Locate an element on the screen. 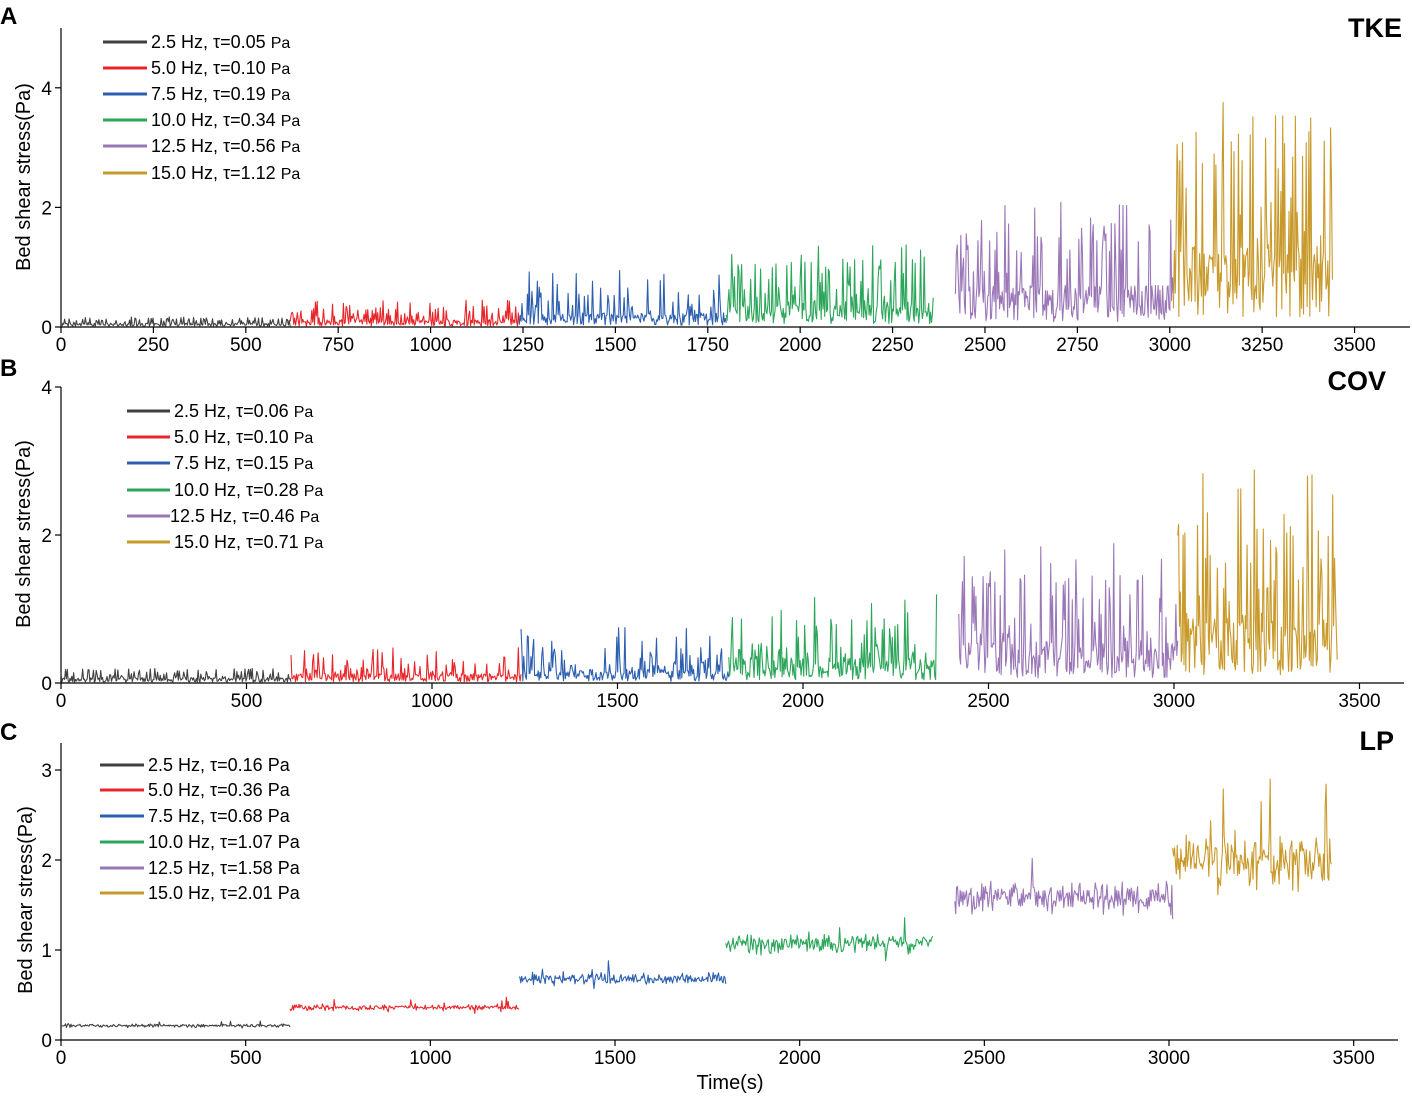  legend-label: 7.5 Hz, τ=0.19 Pa is located at coordinates (220, 94).